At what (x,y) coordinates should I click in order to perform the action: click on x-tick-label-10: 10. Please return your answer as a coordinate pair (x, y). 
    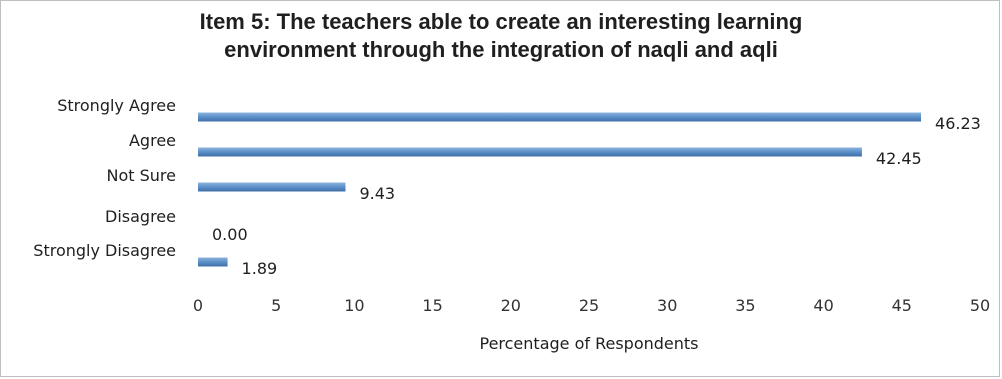
    Looking at the image, I should click on (354, 305).